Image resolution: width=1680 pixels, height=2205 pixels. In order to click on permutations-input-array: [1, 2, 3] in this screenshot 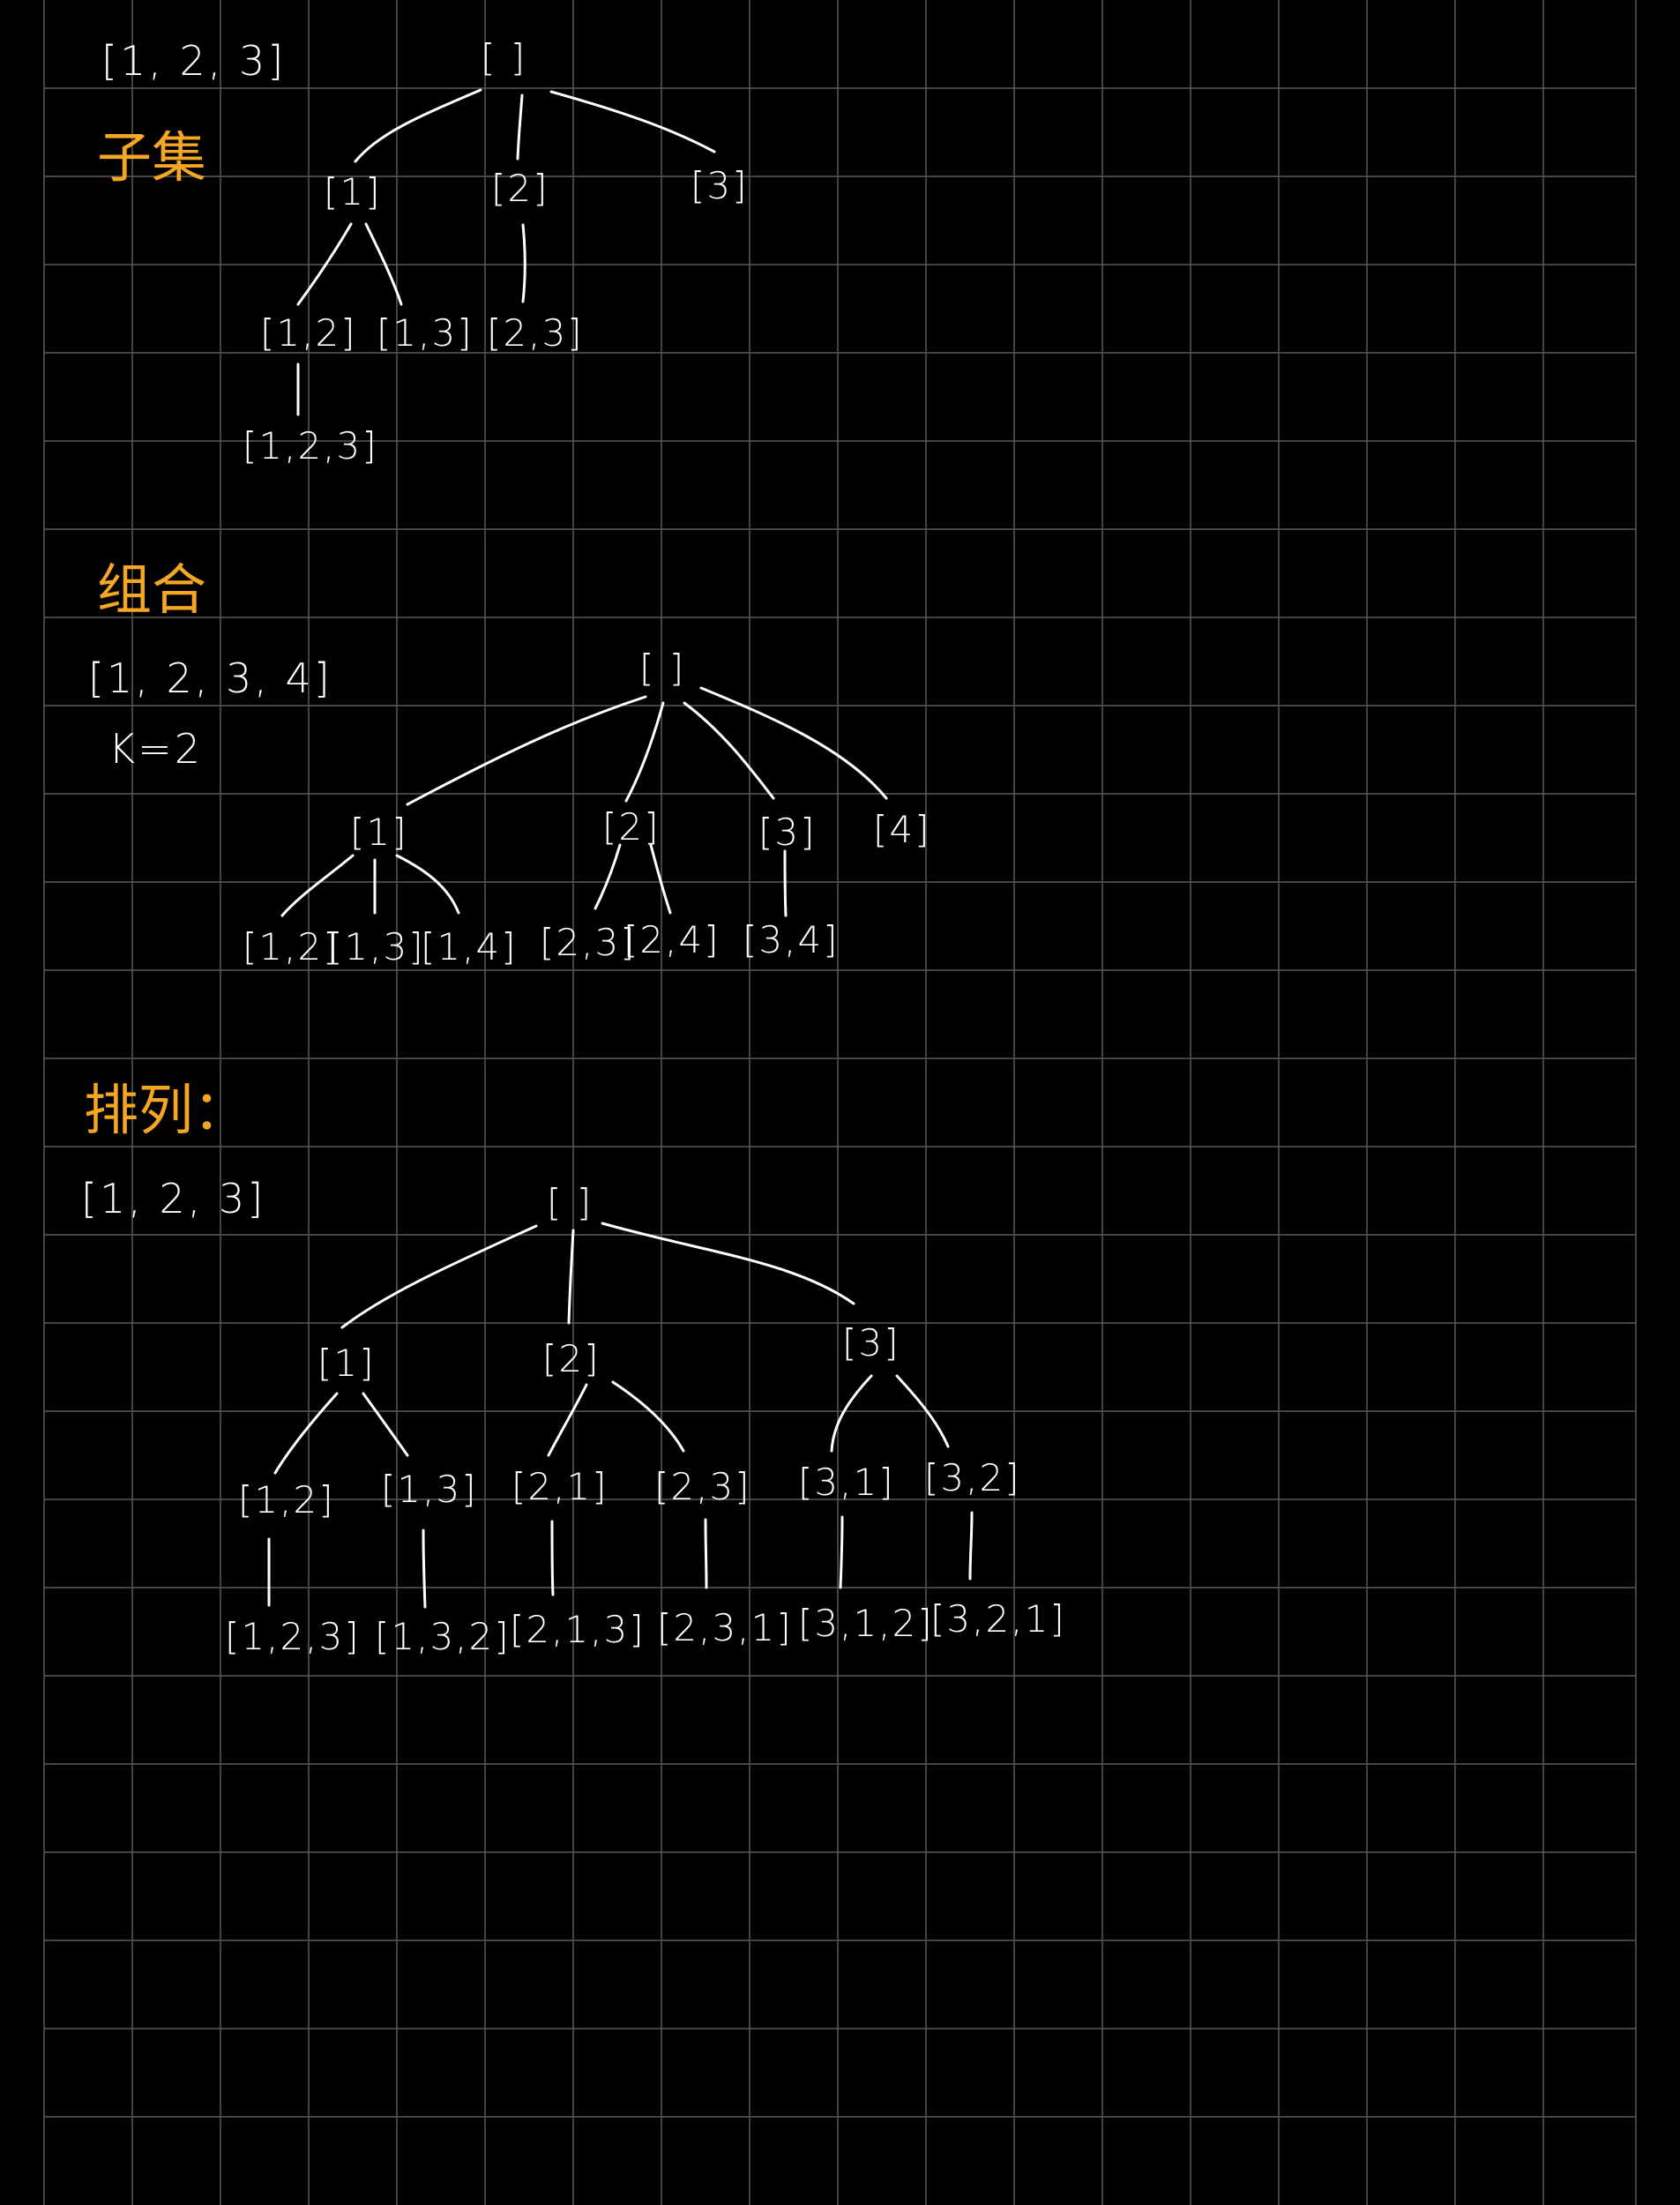, I will do `click(173, 1198)`.